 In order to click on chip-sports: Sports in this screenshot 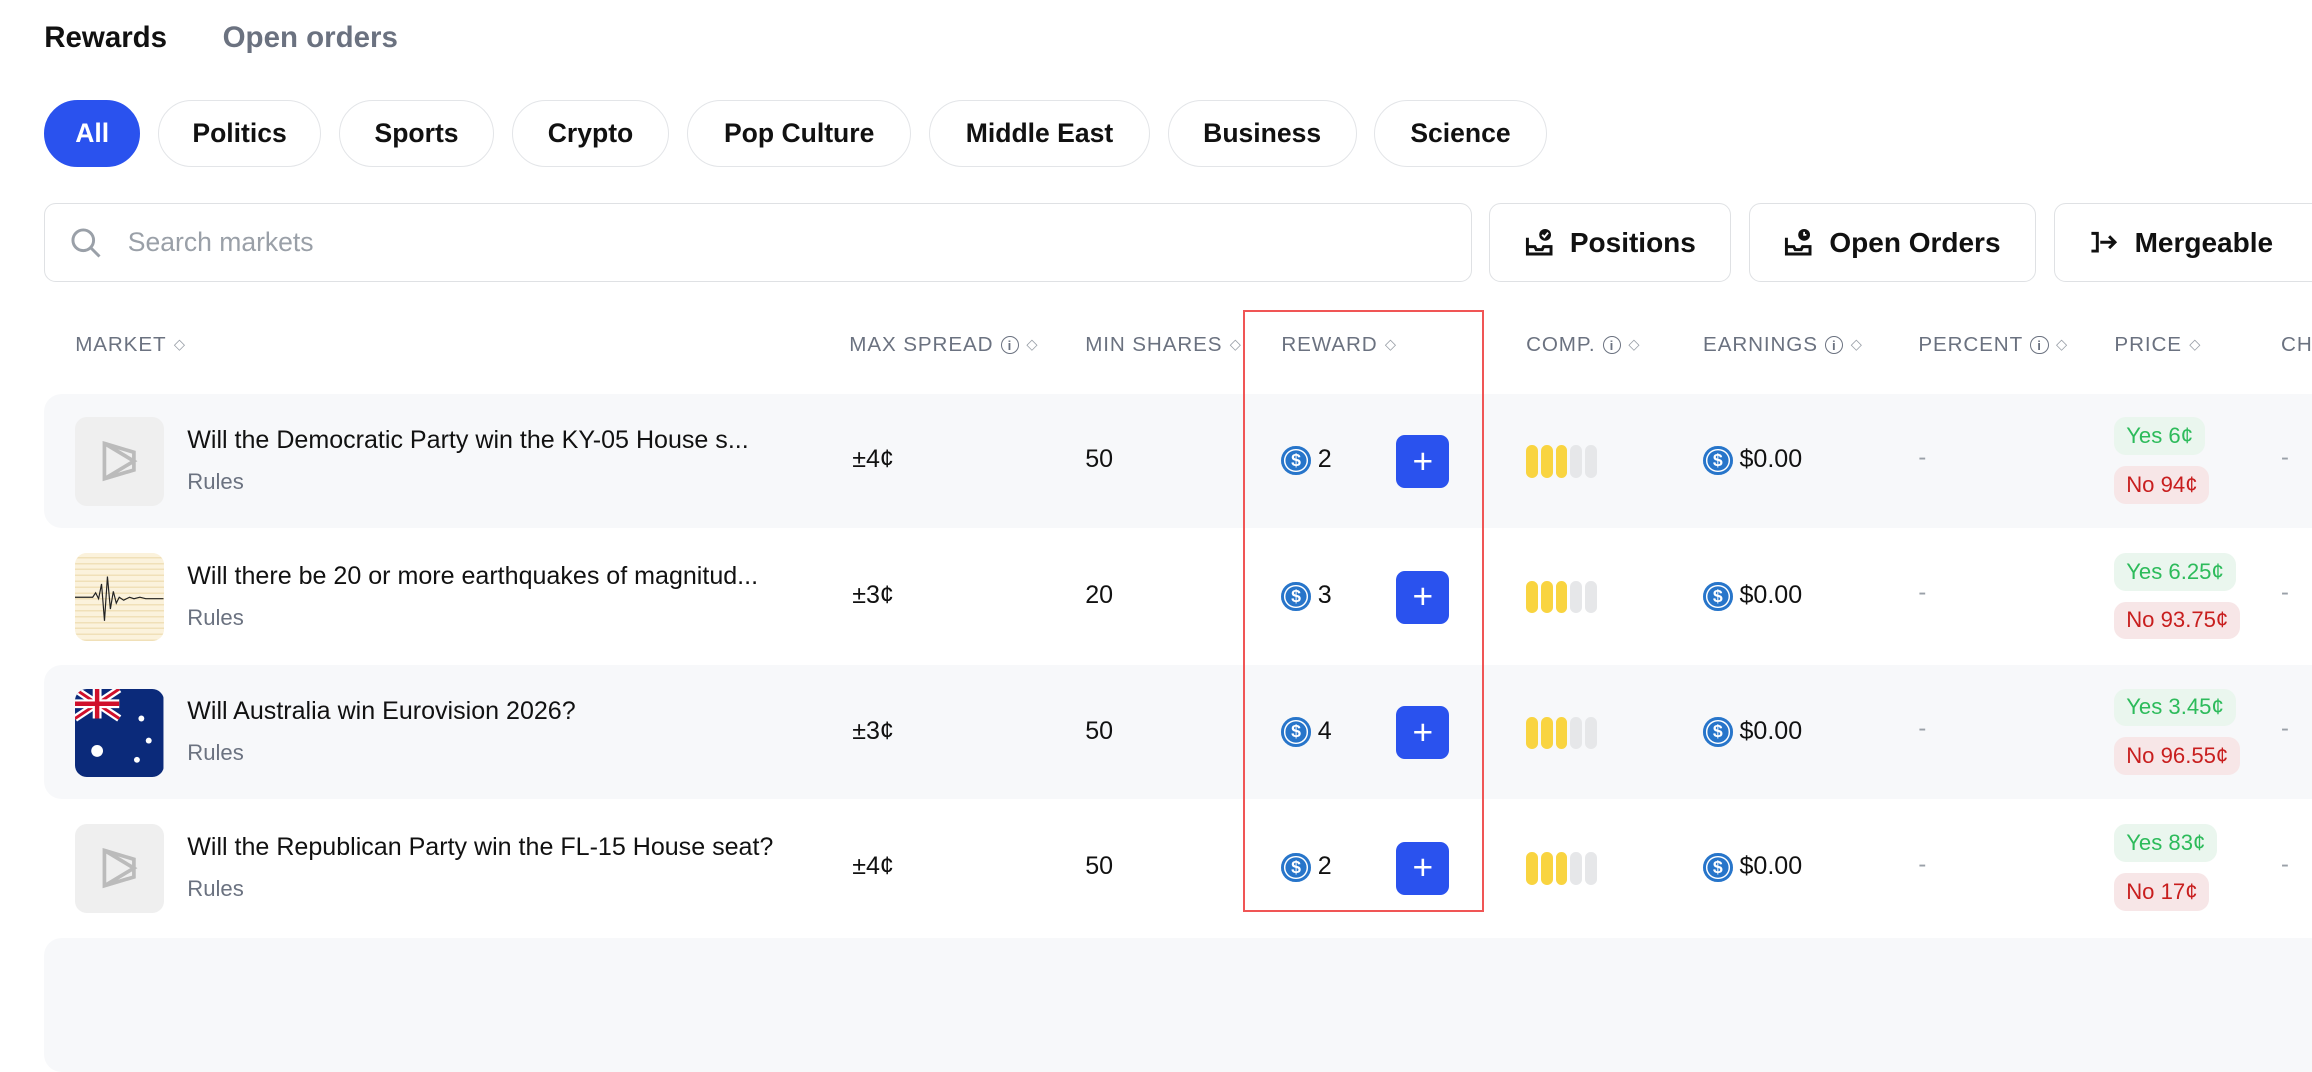, I will do `click(416, 133)`.